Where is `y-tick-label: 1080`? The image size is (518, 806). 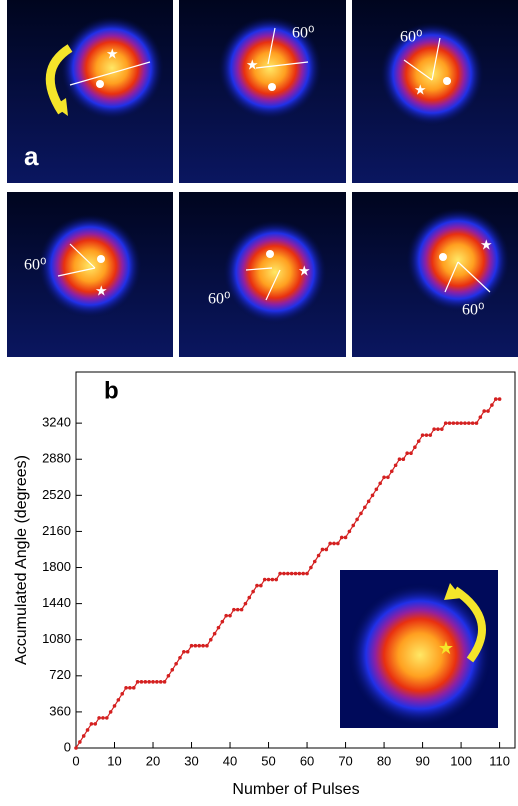 y-tick-label: 1080 is located at coordinates (56, 638).